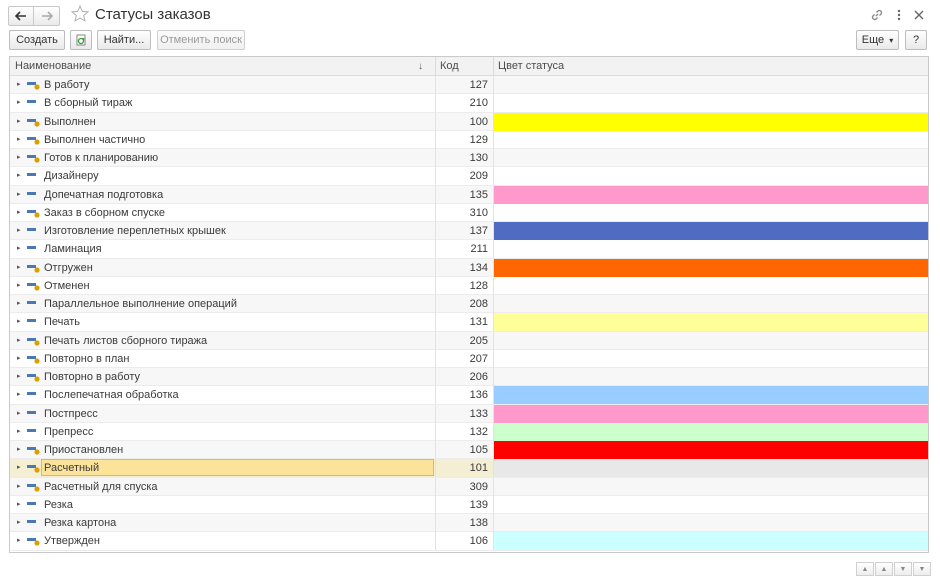  Describe the element at coordinates (916, 40) in the screenshot. I see `help-button: ?` at that location.